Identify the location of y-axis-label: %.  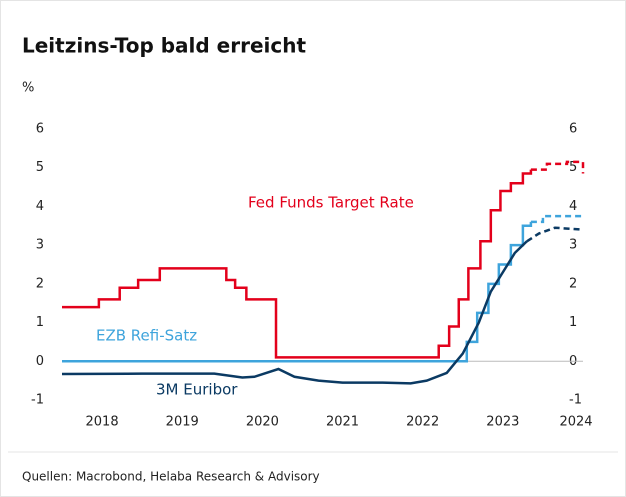
(28, 88).